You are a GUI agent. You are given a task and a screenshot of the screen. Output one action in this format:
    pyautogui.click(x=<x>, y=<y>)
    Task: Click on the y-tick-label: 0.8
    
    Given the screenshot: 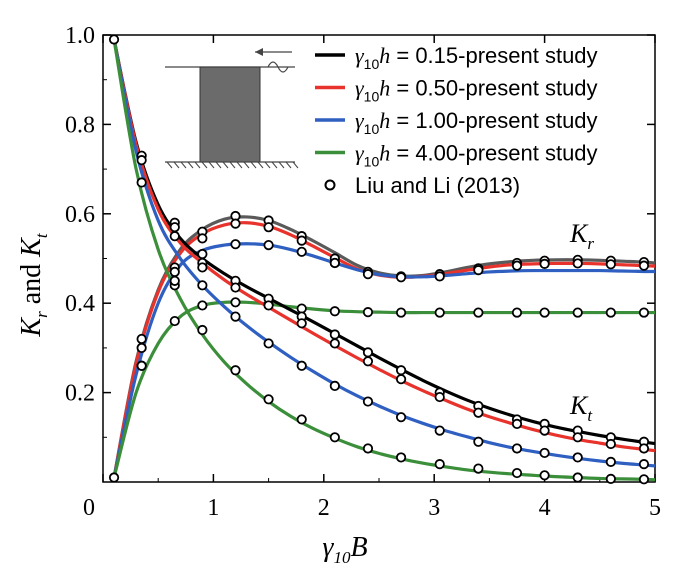 What is the action you would take?
    pyautogui.click(x=80, y=125)
    